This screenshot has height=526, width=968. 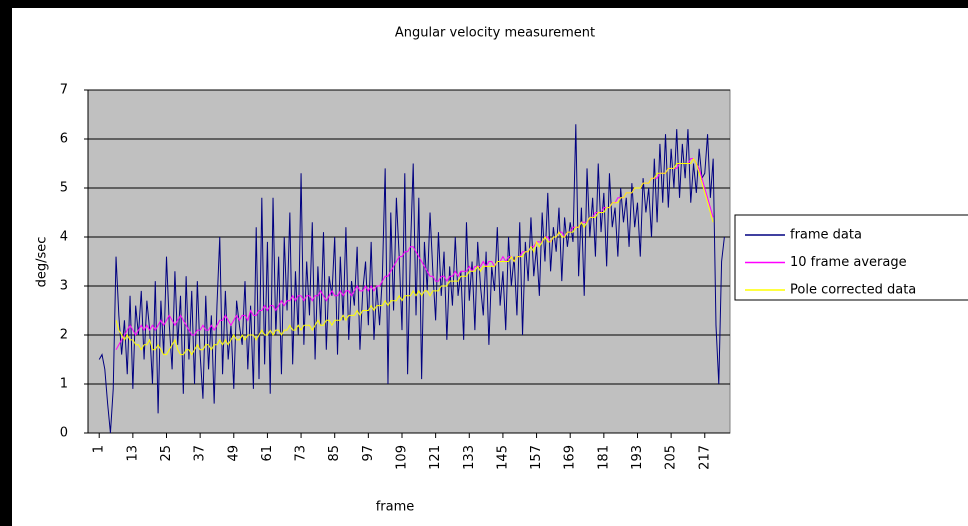 I want to click on y-tick-label: 3, so click(x=64, y=286).